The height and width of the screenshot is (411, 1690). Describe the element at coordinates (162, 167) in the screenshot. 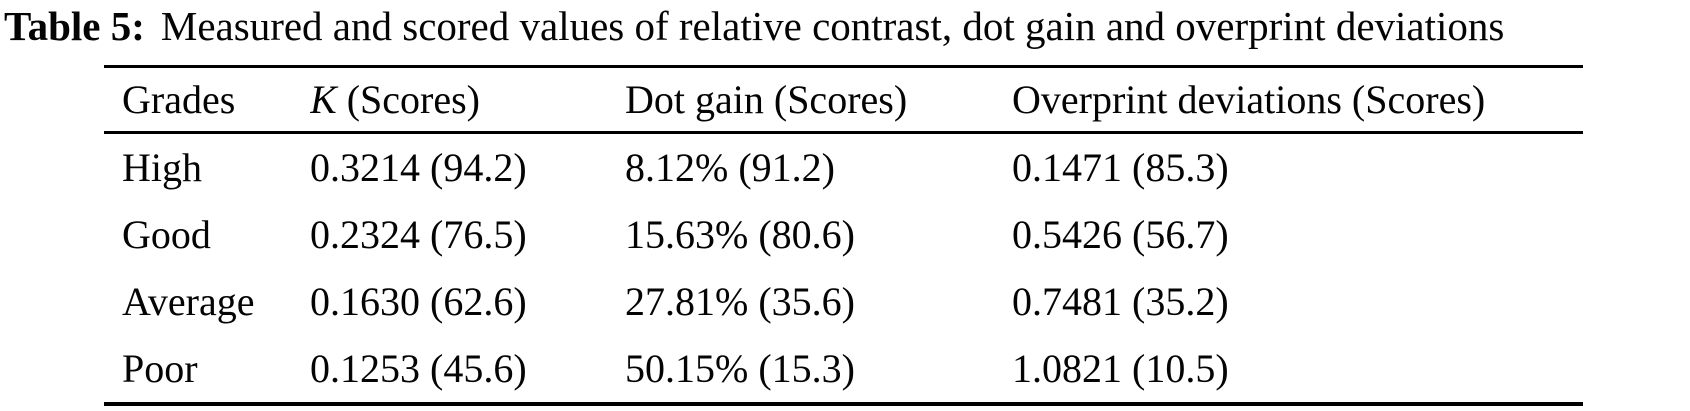

I see `grade-cell: High` at that location.